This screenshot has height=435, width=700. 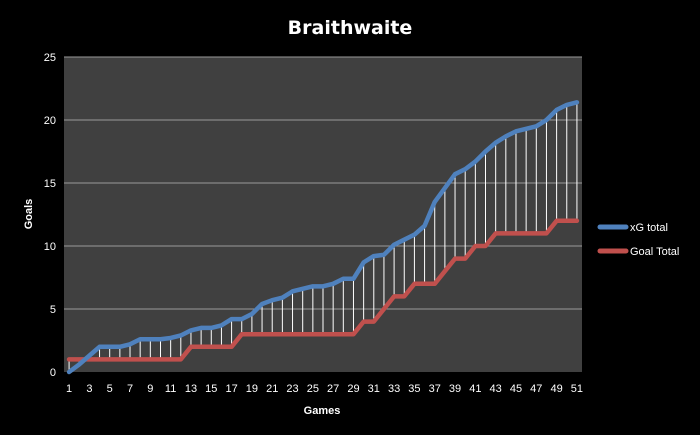 I want to click on x-tick-label: 11, so click(x=170, y=389).